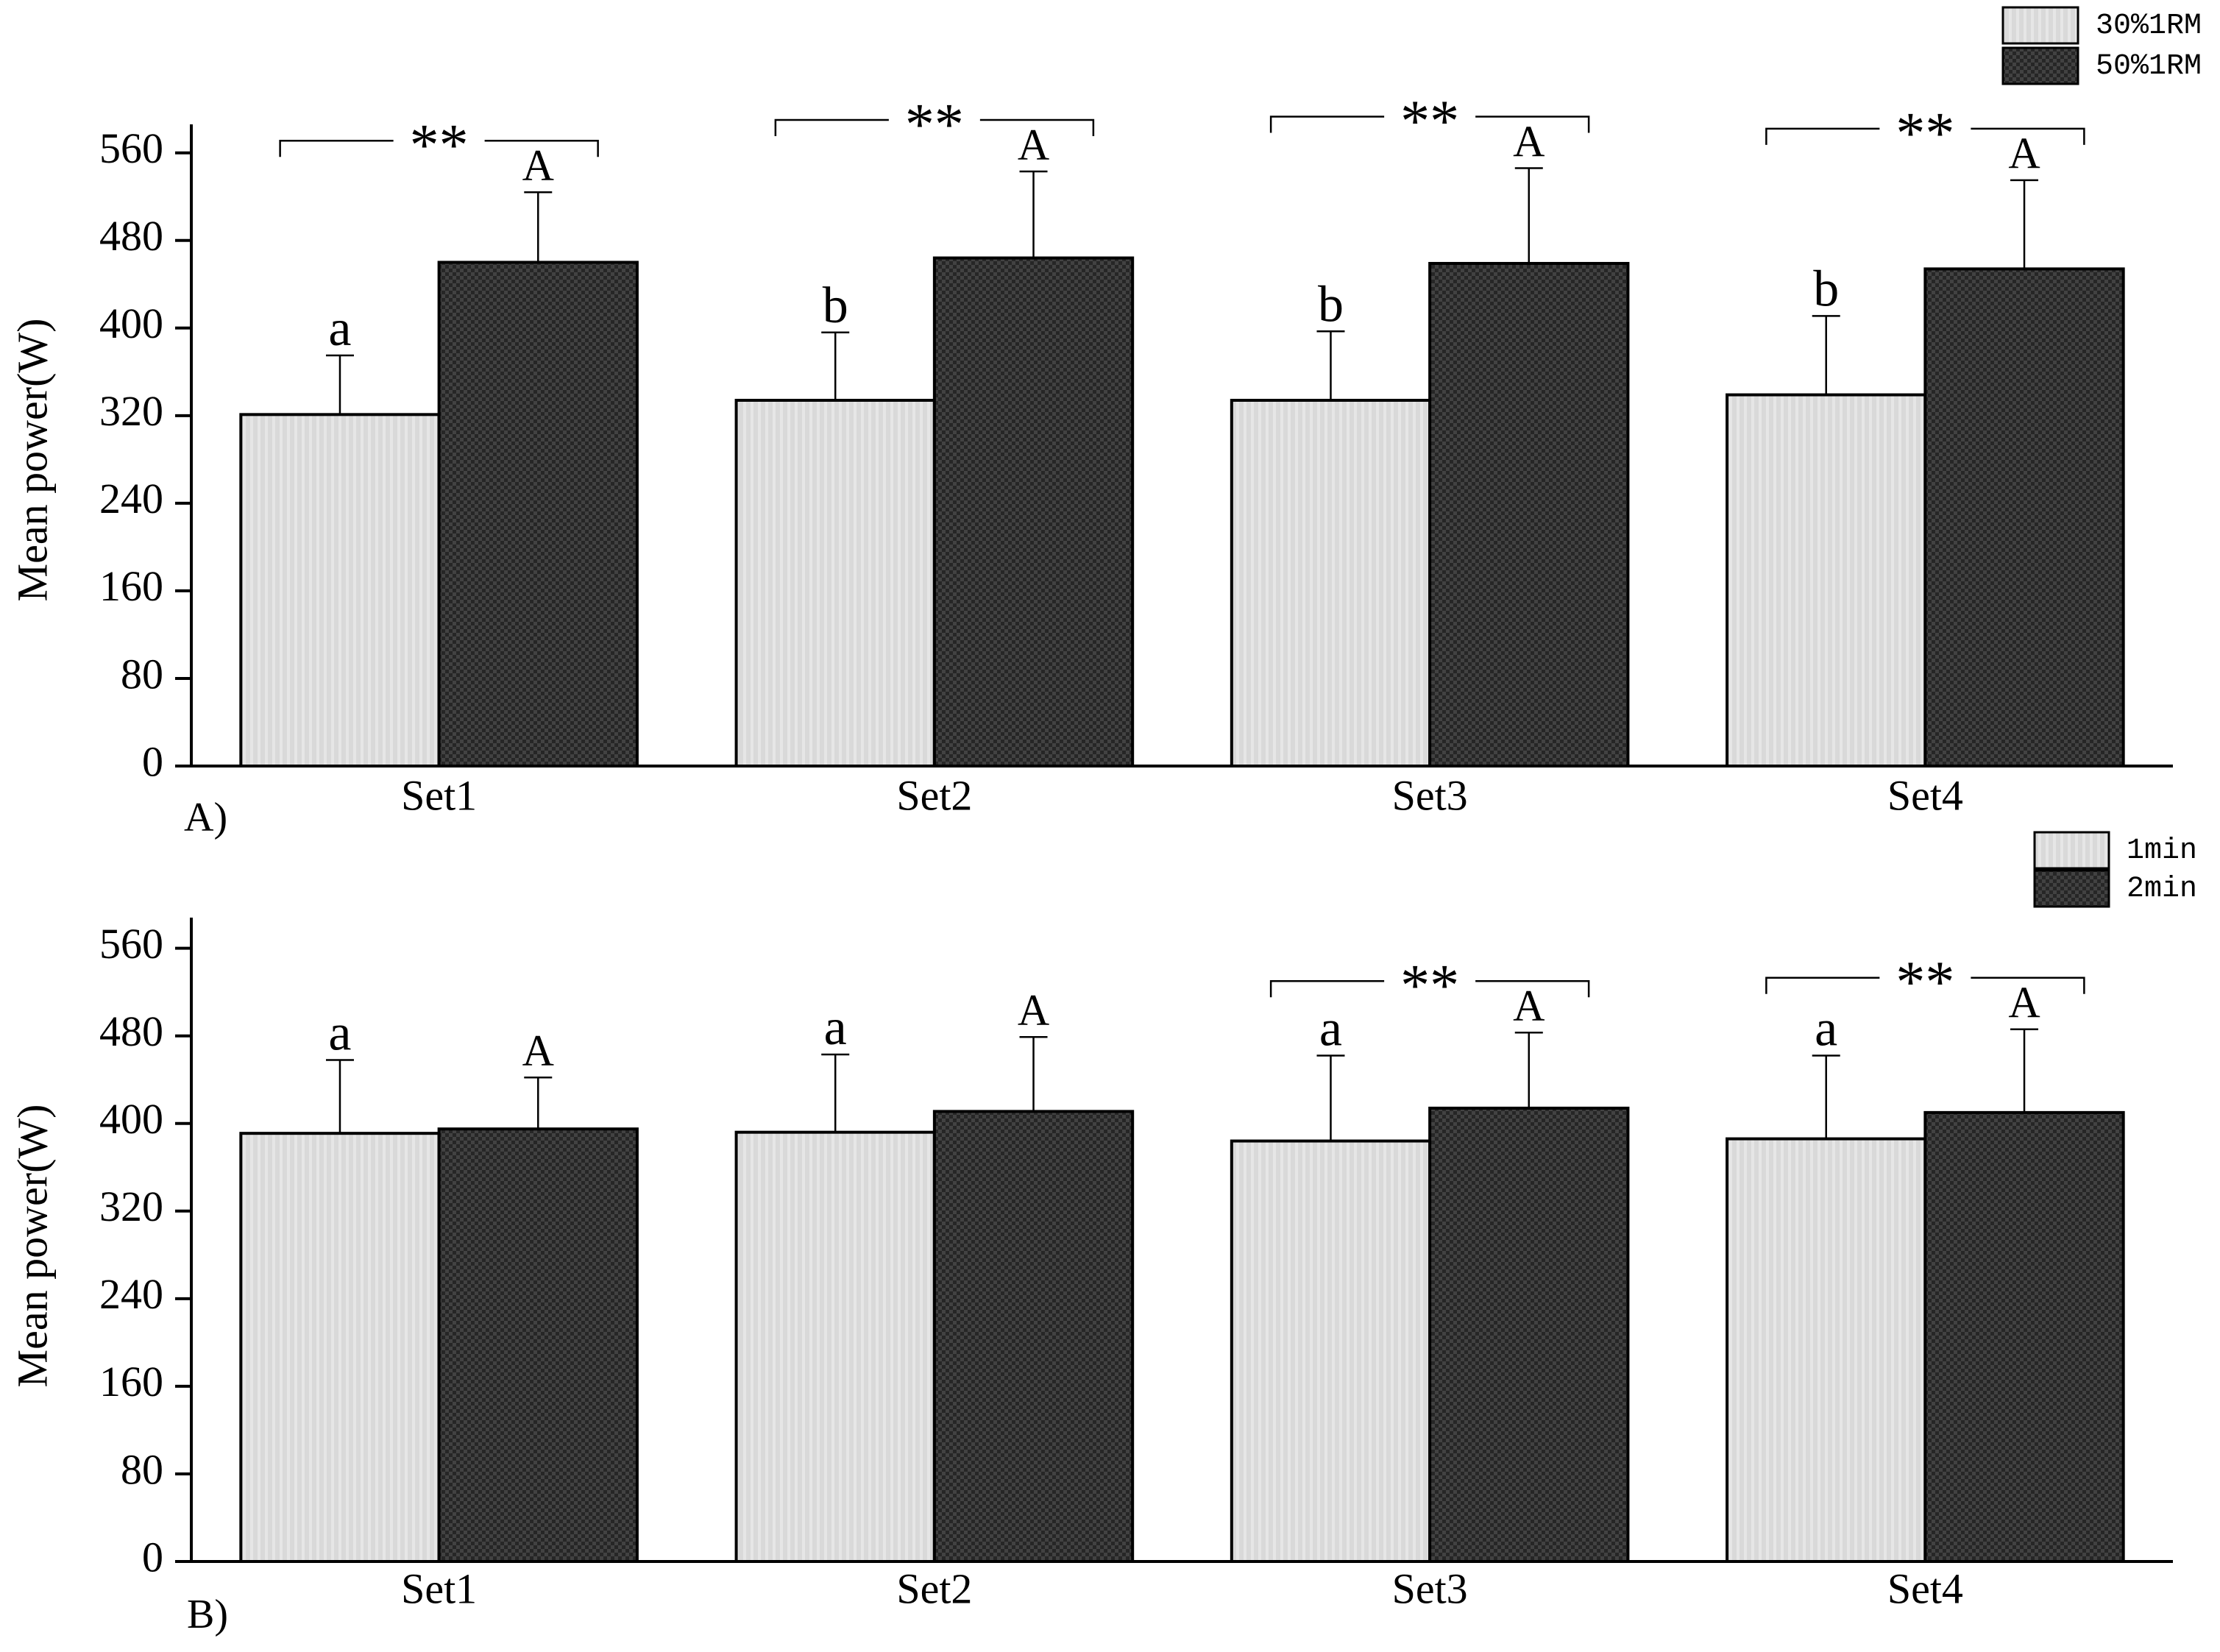 This screenshot has height=1652, width=2220. What do you see at coordinates (205, 817) in the screenshot?
I see `panel-label: A)` at bounding box center [205, 817].